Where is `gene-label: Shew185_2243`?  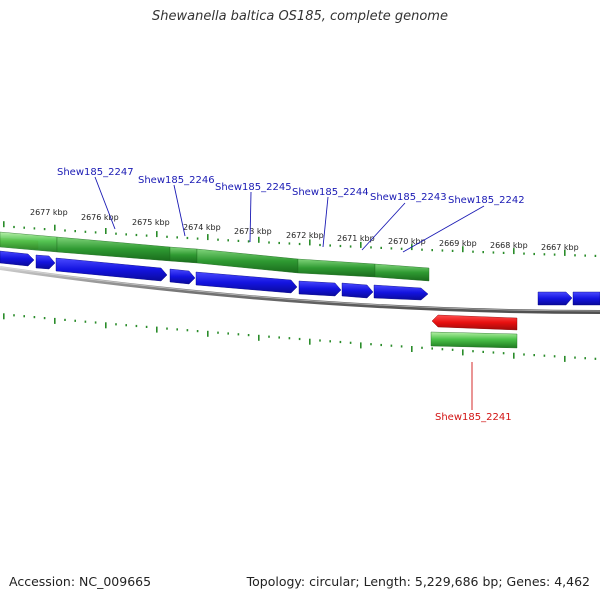 gene-label: Shew185_2243 is located at coordinates (408, 197).